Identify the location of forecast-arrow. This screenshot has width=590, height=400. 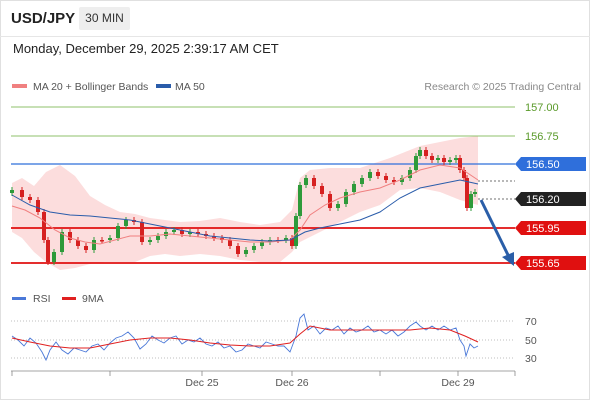
(496, 232).